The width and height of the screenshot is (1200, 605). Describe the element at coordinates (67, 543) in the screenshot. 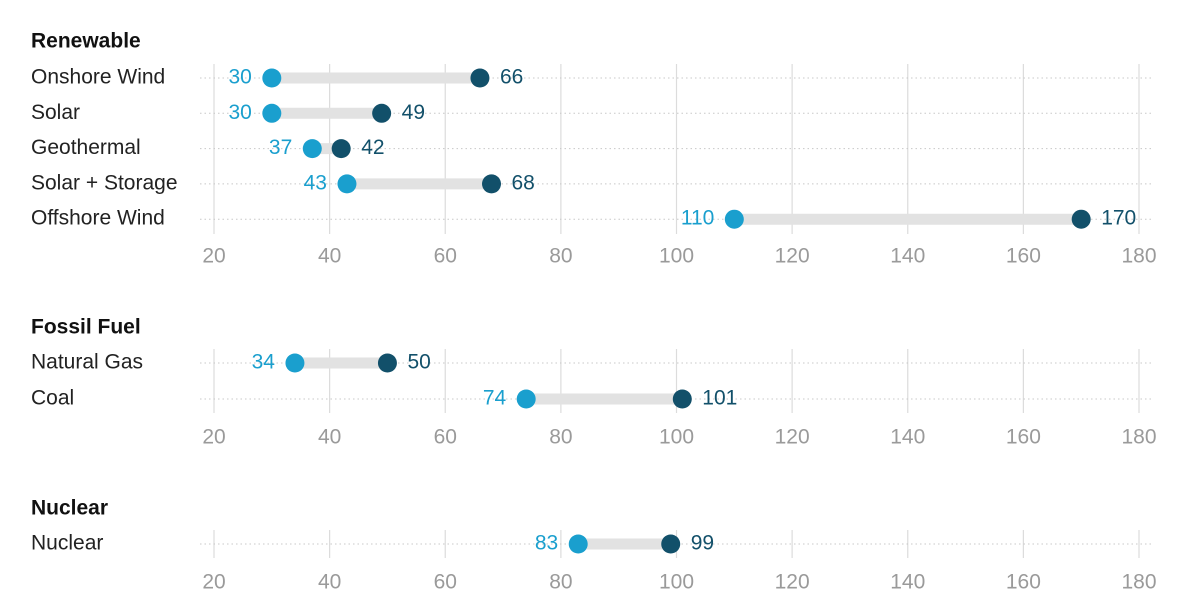

I see `category-label: Nuclear` at that location.